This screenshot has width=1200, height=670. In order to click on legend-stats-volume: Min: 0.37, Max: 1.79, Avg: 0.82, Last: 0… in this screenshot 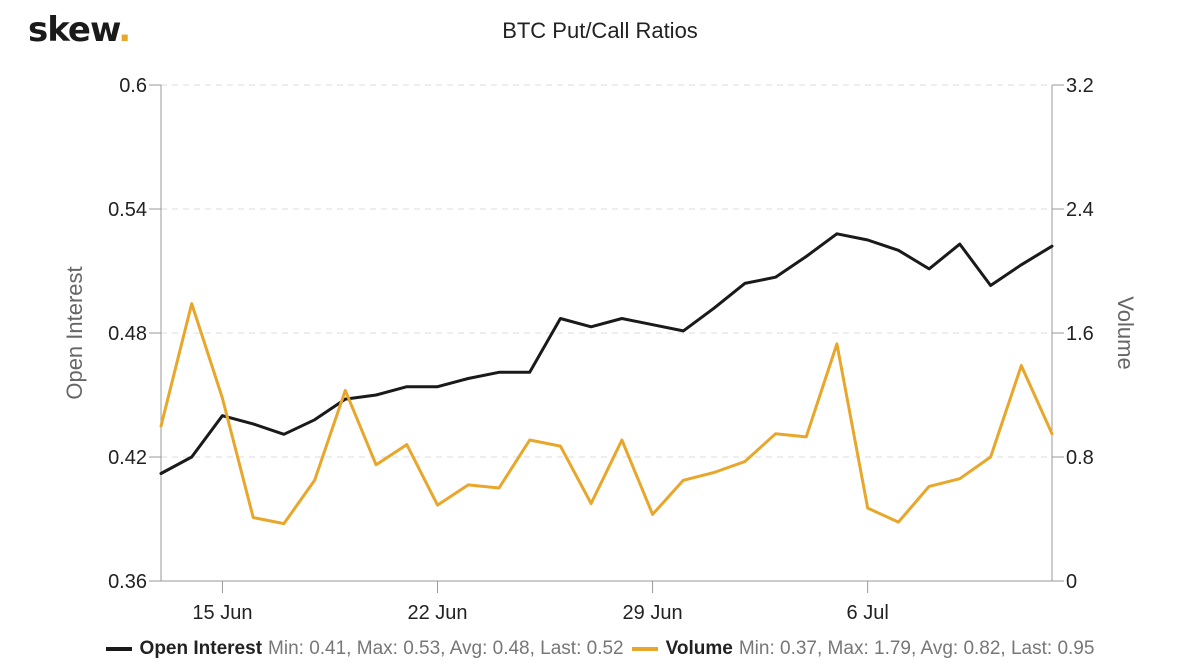, I will do `click(916, 648)`.